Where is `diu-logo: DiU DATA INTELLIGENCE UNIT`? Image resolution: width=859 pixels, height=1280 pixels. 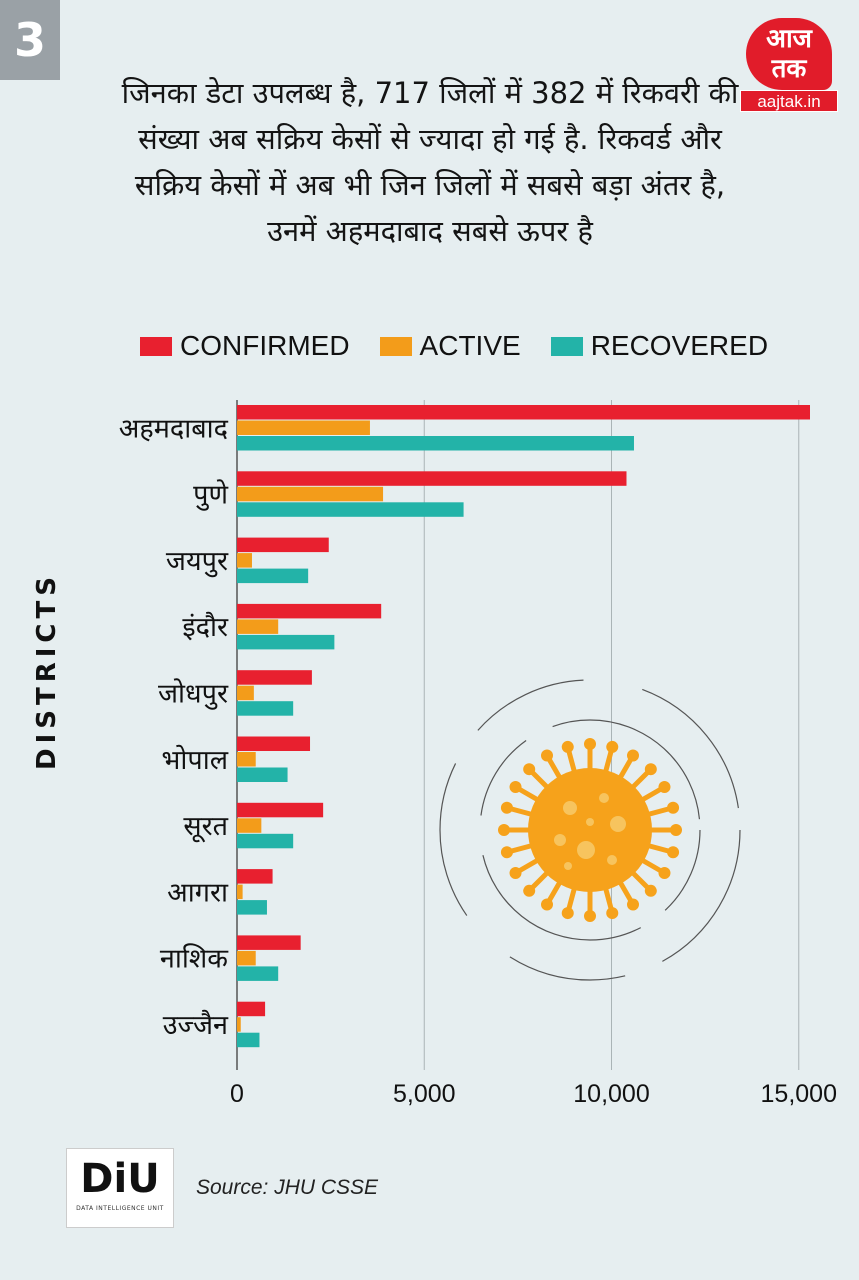 diu-logo: DiU DATA INTELLIGENCE UNIT is located at coordinates (120, 1188).